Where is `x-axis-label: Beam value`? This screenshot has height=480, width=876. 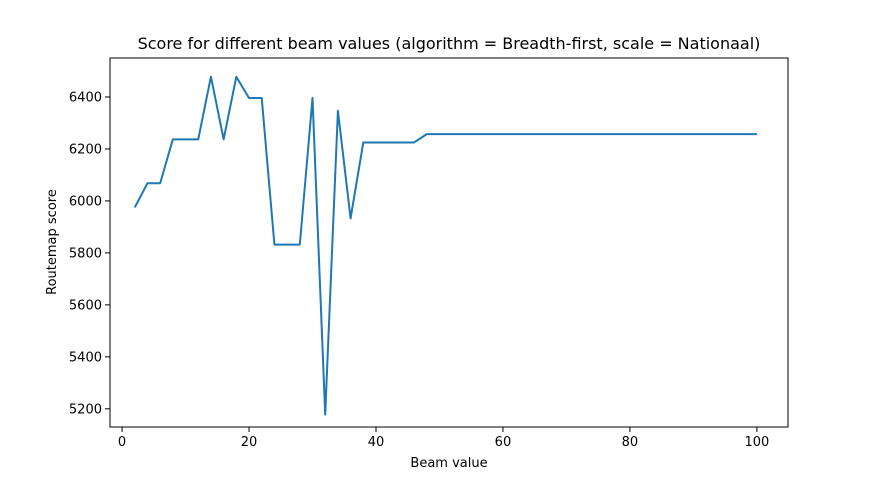 x-axis-label: Beam value is located at coordinates (448, 463).